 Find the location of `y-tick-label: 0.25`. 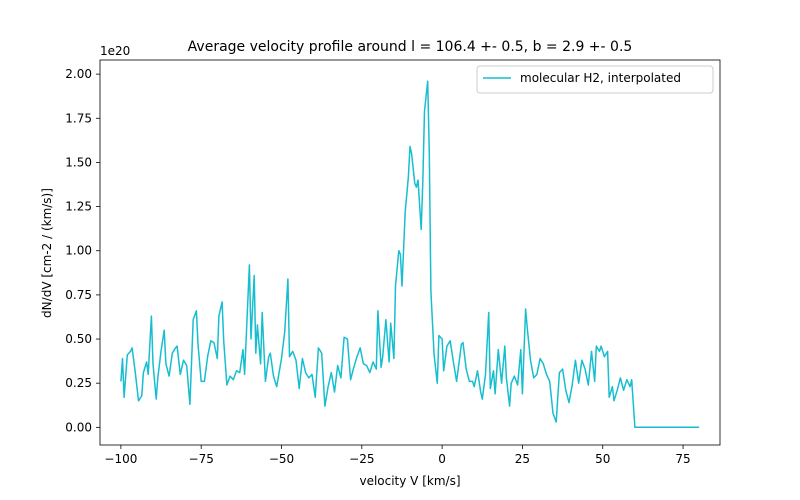

y-tick-label: 0.25 is located at coordinates (78, 383).